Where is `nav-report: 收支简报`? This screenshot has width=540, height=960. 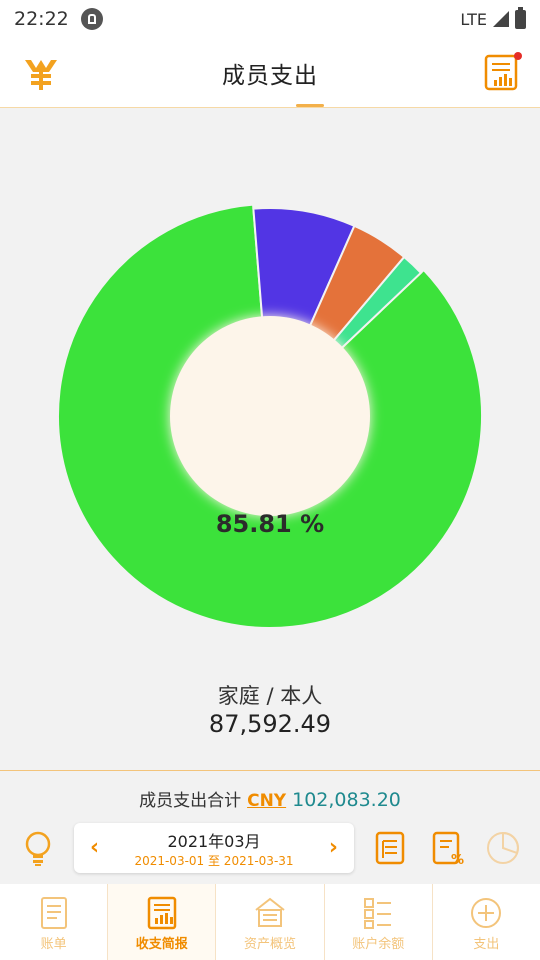 nav-report: 收支简报 is located at coordinates (162, 922).